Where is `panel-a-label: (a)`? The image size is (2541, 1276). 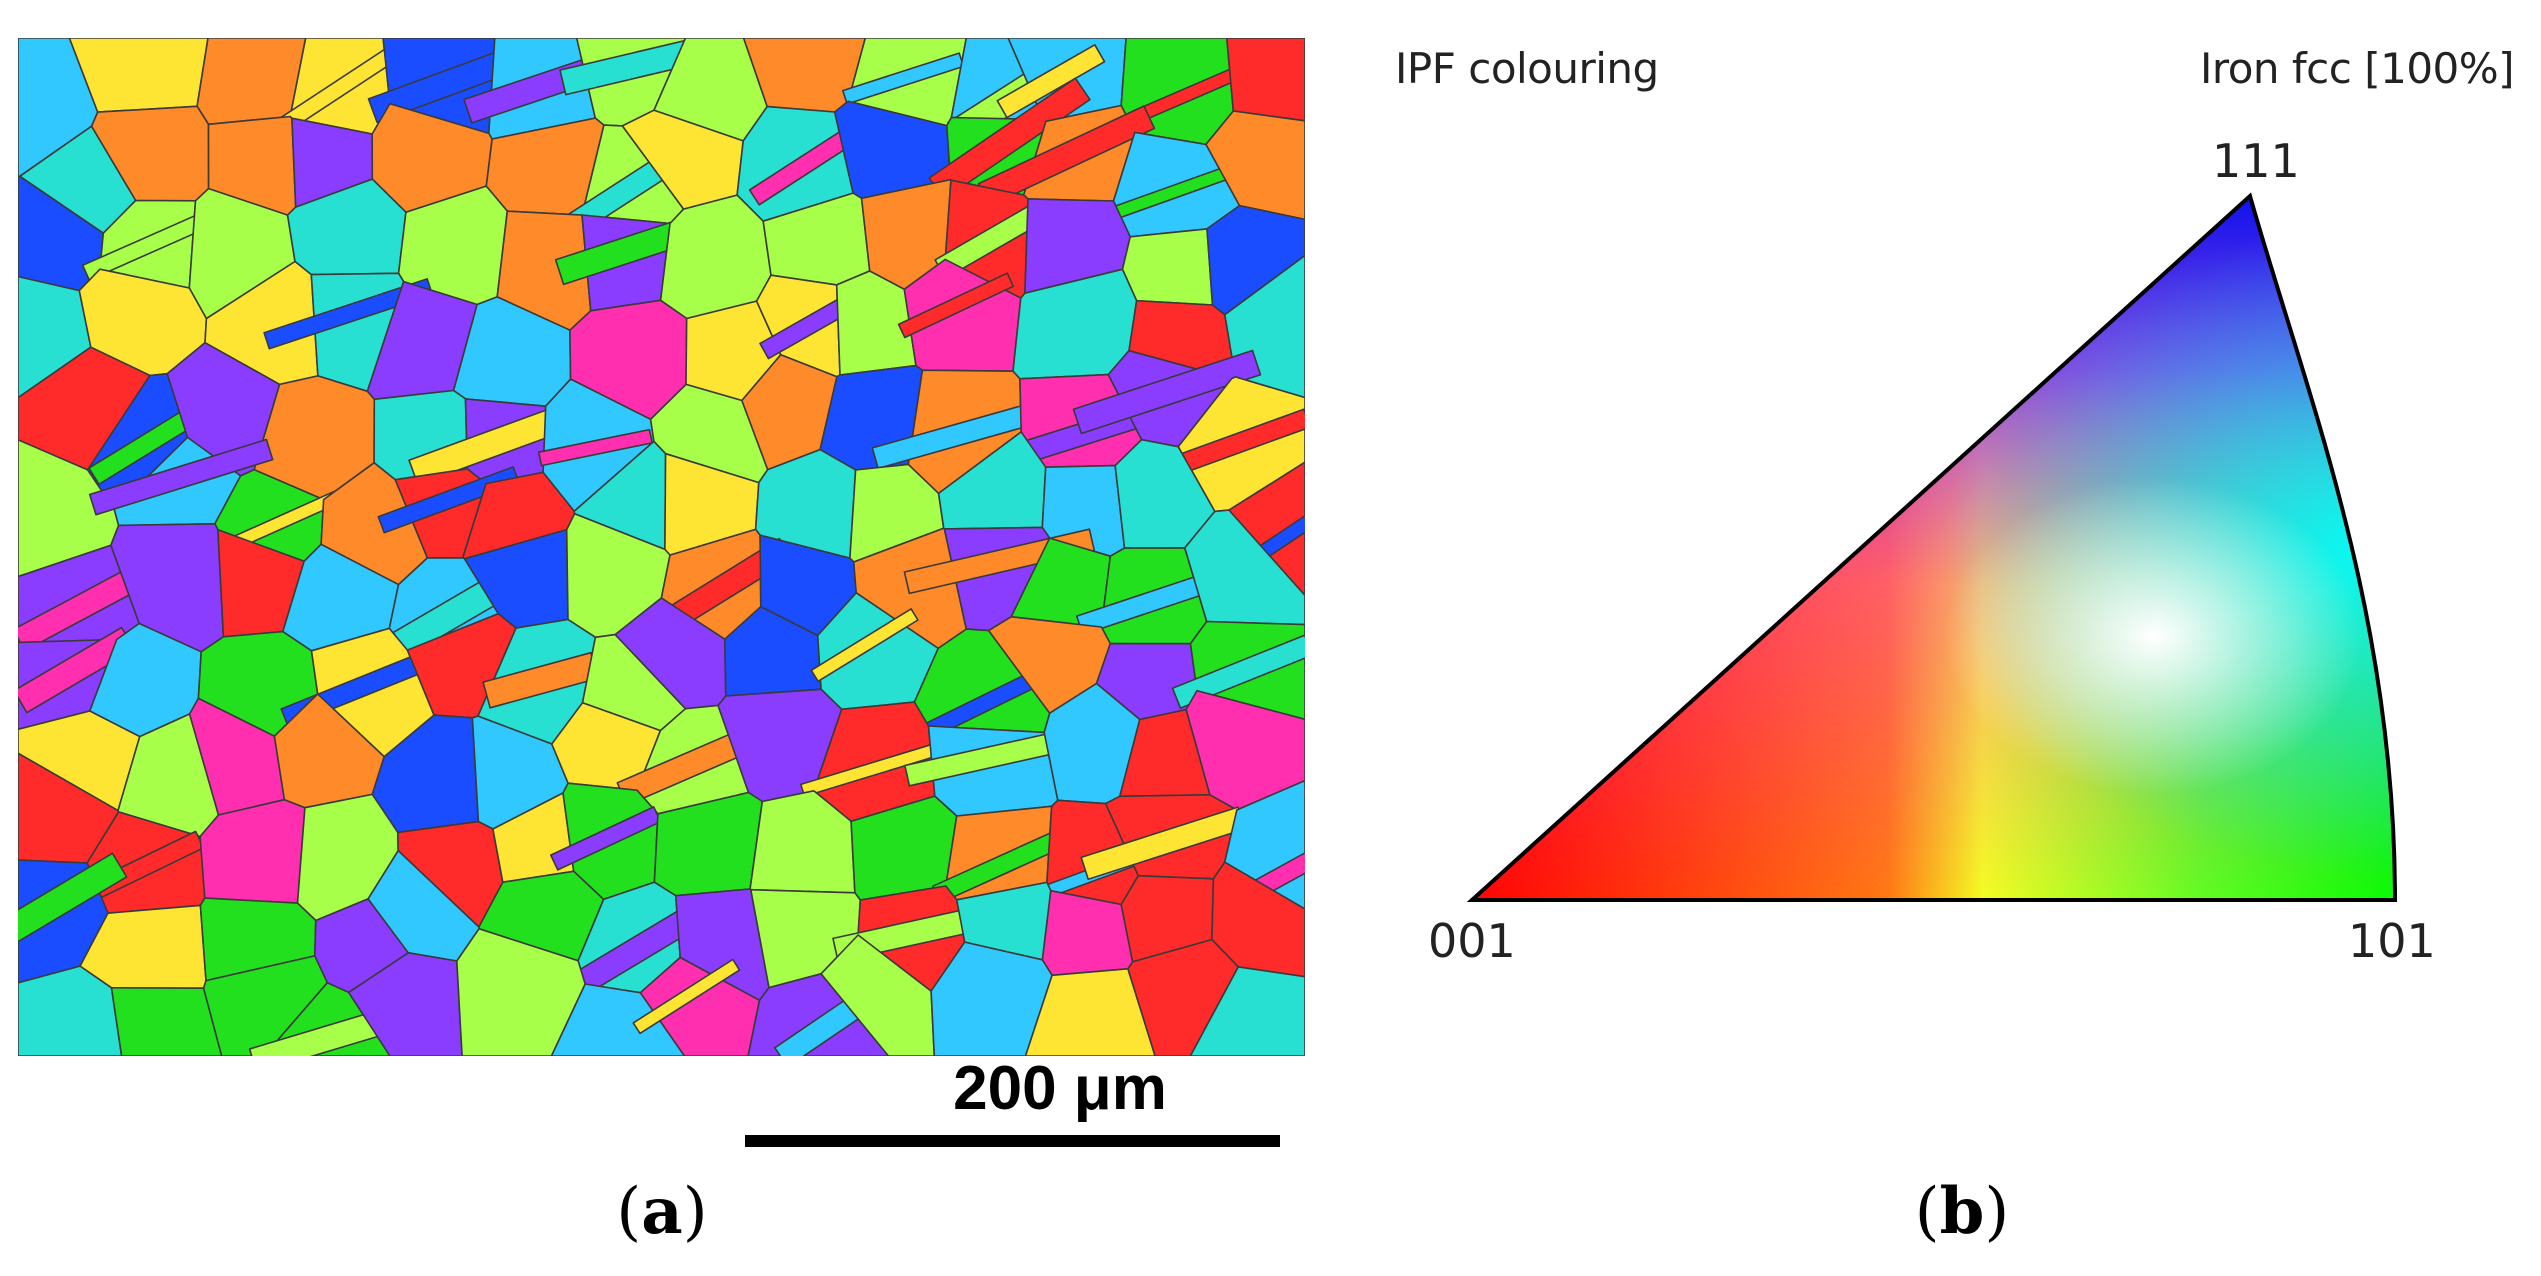 panel-a-label: (a) is located at coordinates (662, 1212).